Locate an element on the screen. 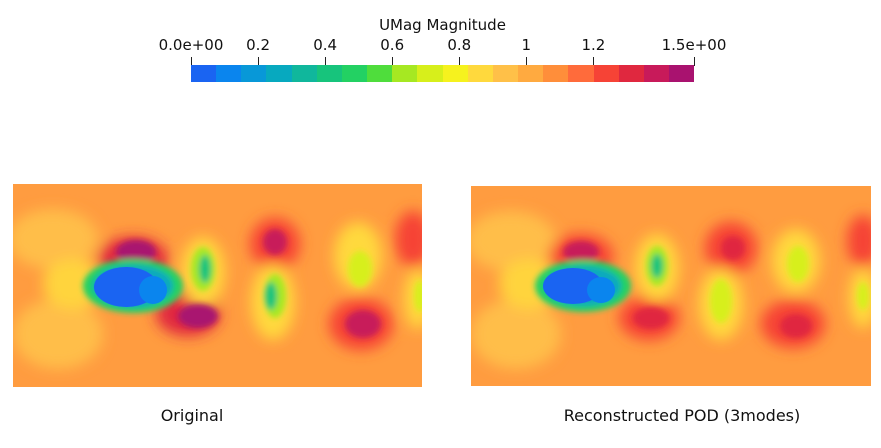 The height and width of the screenshot is (448, 881). colorbar-tick-label: 0.4 is located at coordinates (325, 45).